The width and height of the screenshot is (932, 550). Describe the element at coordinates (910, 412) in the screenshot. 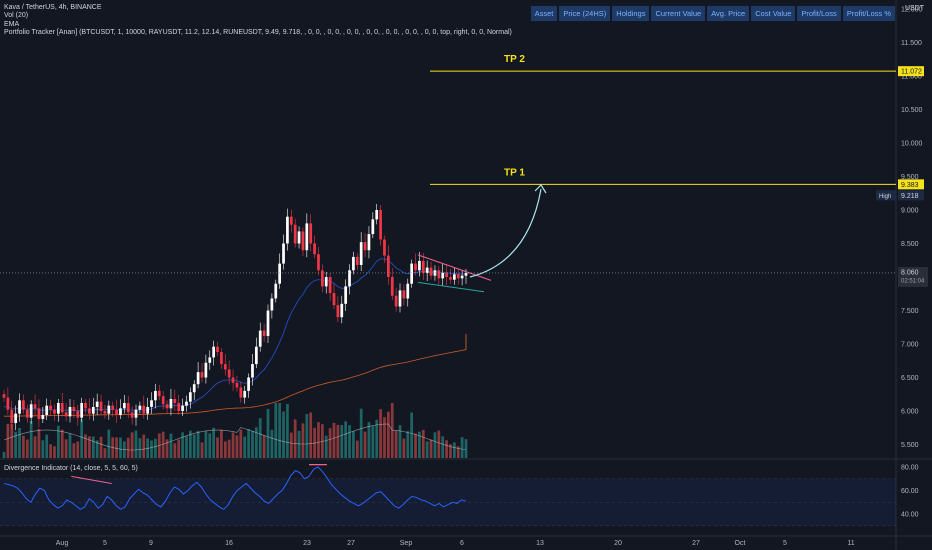

I see `price-tick-label: 6.000` at that location.